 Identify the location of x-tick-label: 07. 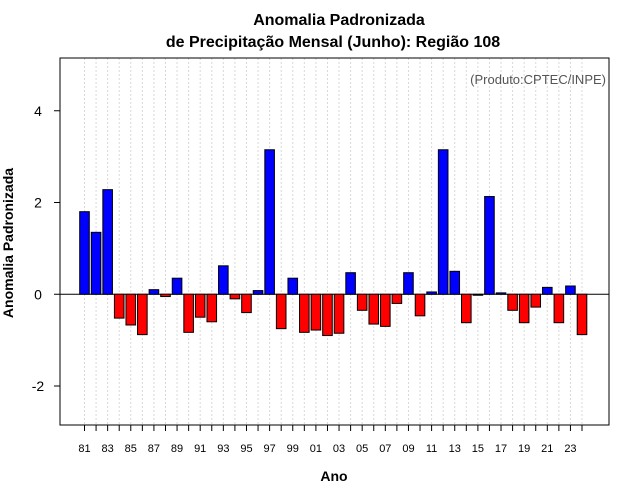
(385, 449).